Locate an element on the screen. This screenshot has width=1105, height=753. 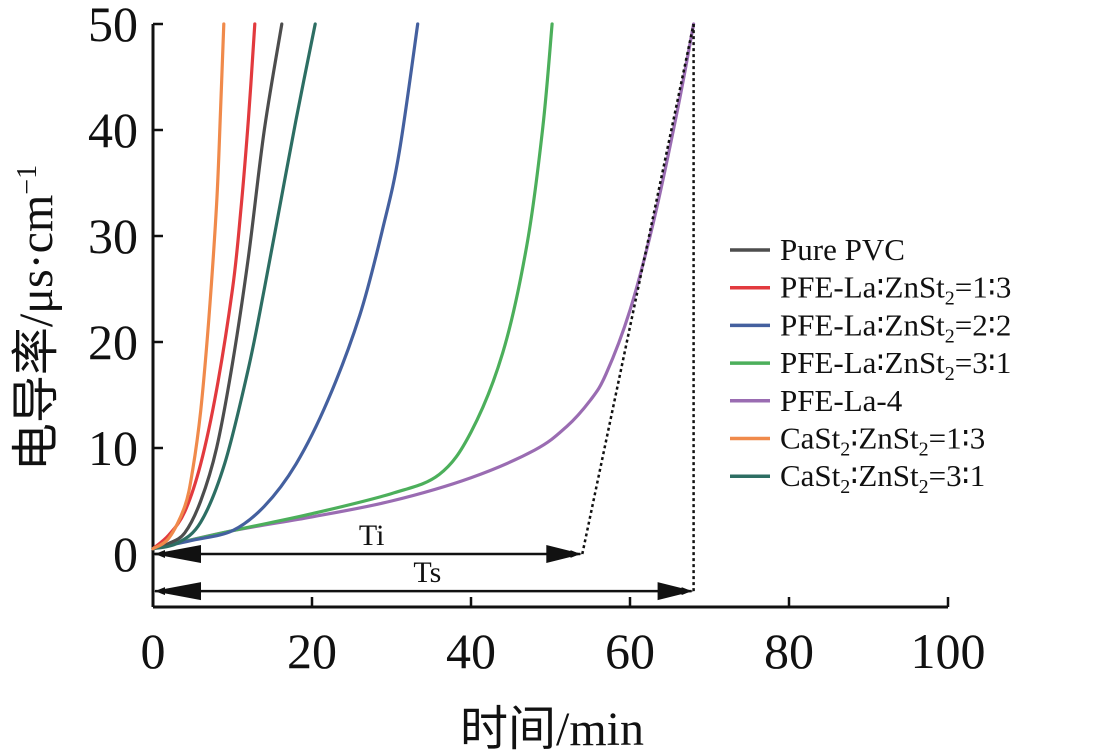
y-tick-label: 10 is located at coordinates (113, 448).